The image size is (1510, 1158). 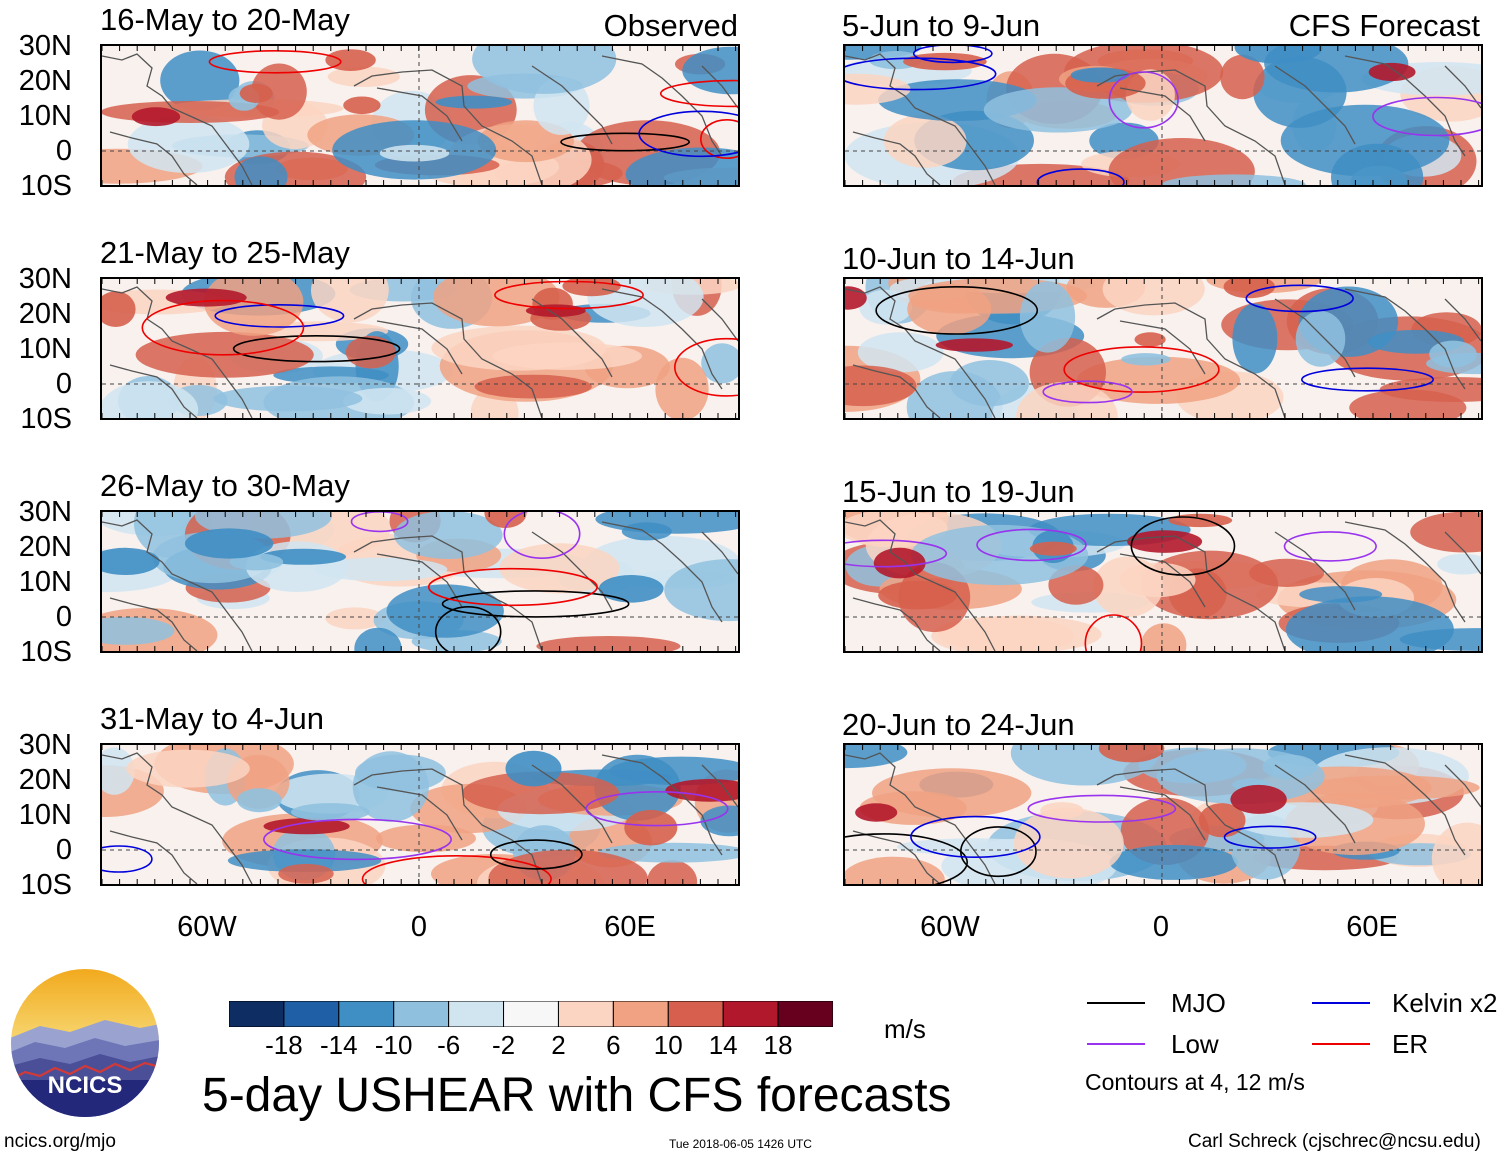 I want to click on colorbar-tick-label: -18, so click(x=284, y=1045).